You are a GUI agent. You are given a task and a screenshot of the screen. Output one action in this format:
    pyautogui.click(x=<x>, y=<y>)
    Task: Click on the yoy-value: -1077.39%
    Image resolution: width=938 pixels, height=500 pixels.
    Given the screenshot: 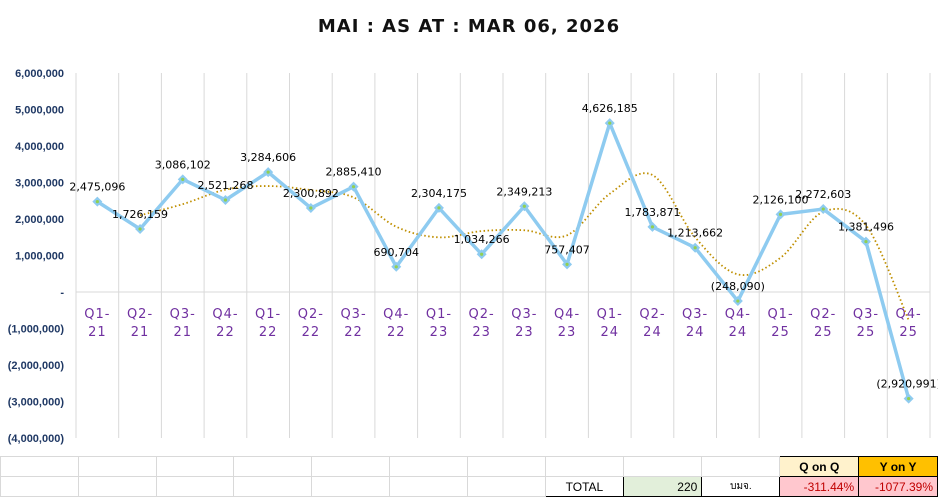 What is the action you would take?
    pyautogui.click(x=898, y=486)
    